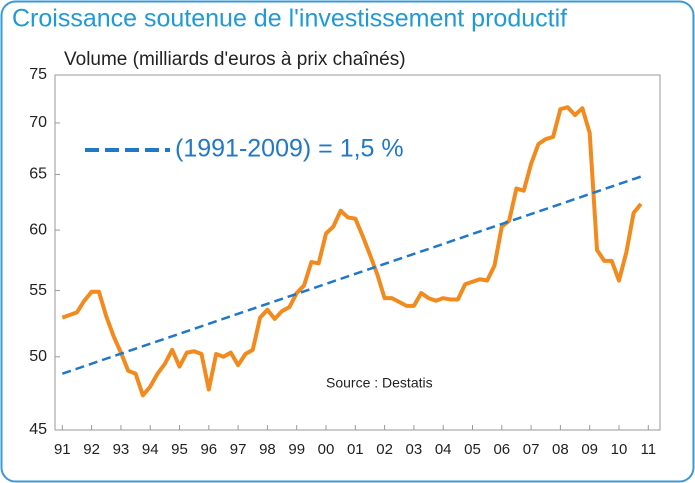  What do you see at coordinates (91, 449) in the screenshot?
I see `x-tick-label: 92` at bounding box center [91, 449].